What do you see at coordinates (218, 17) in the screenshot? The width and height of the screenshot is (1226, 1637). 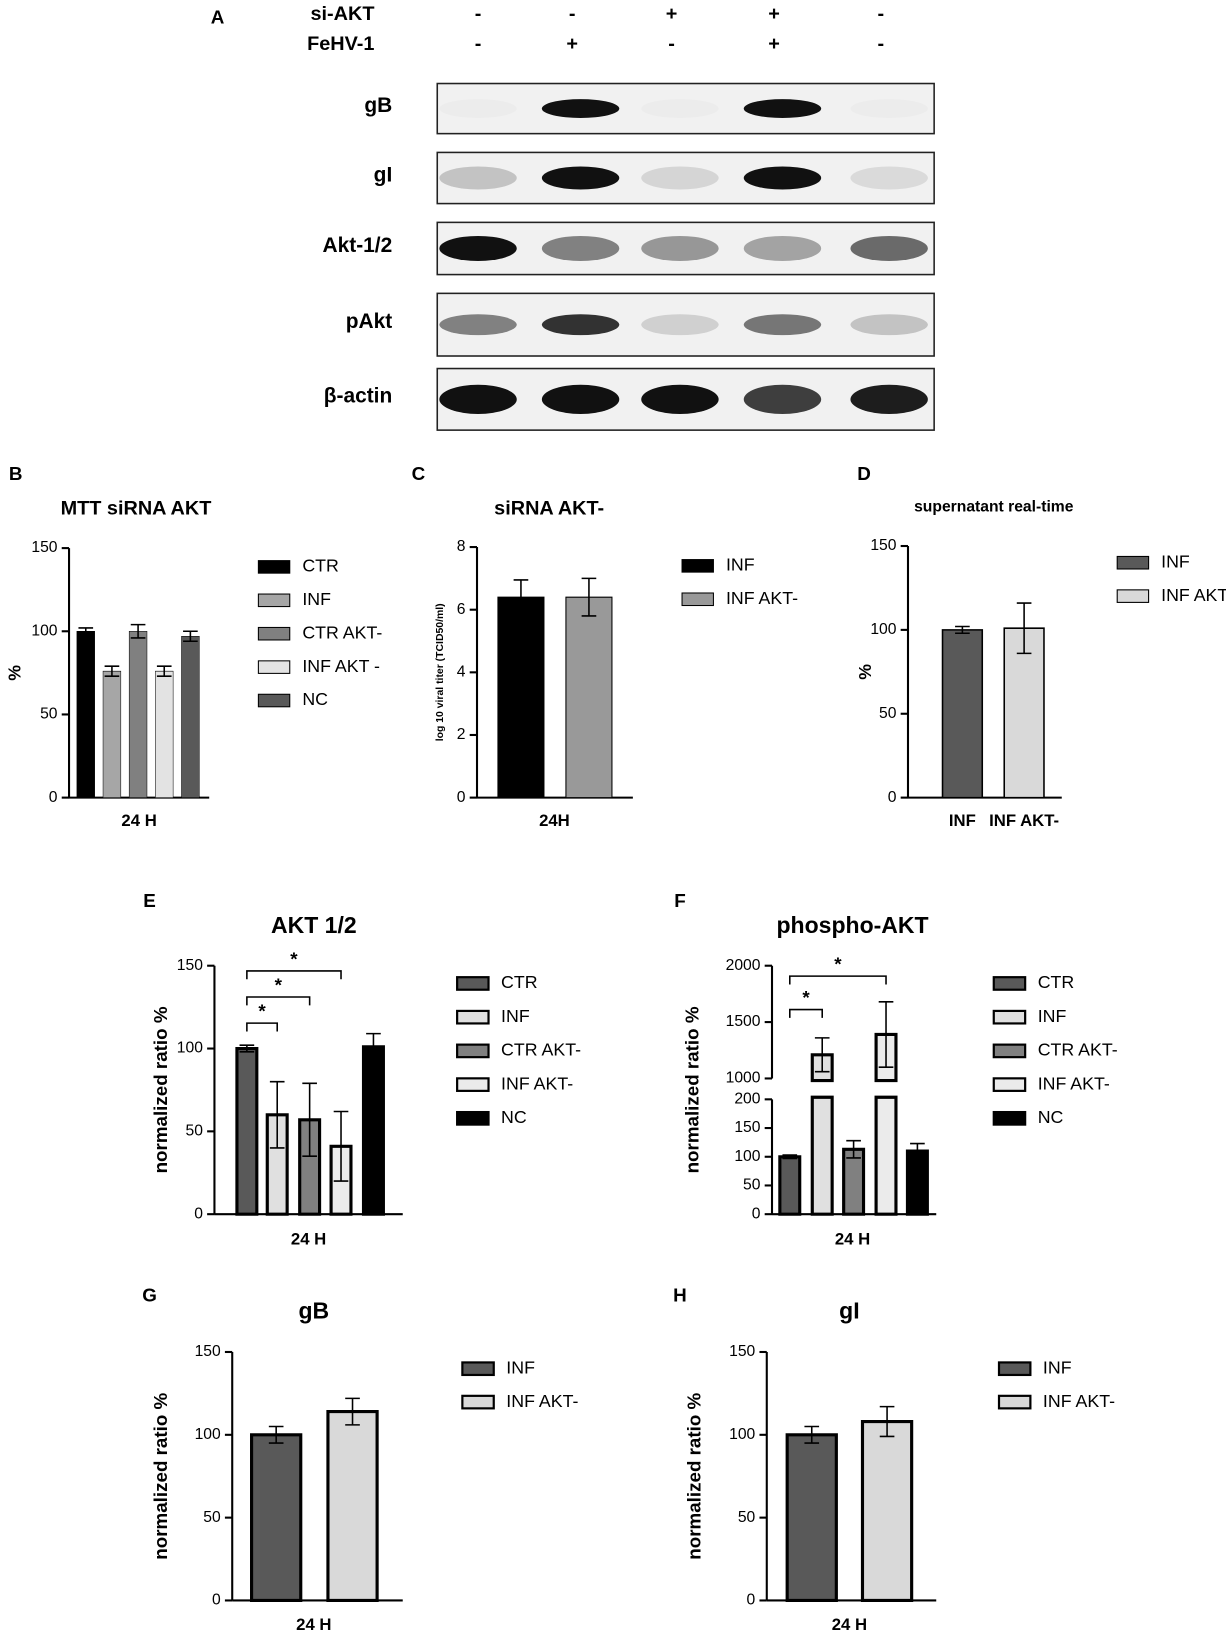 I see `panel-label: A` at bounding box center [218, 17].